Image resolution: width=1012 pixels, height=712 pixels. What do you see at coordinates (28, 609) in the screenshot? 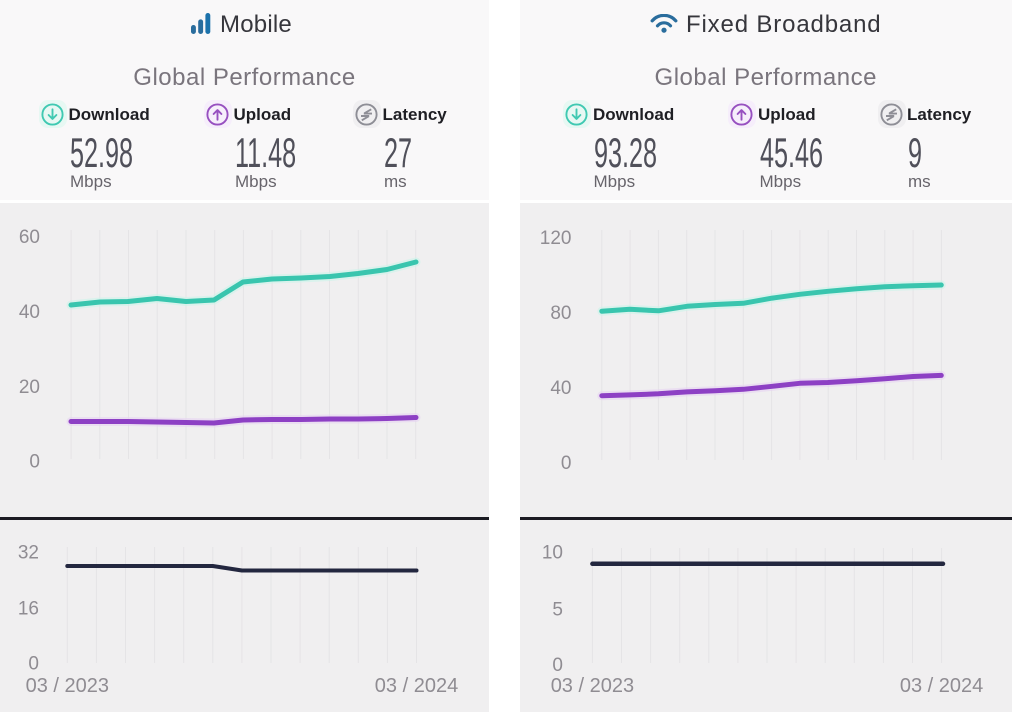
I see `svg-text: 16` at bounding box center [28, 609].